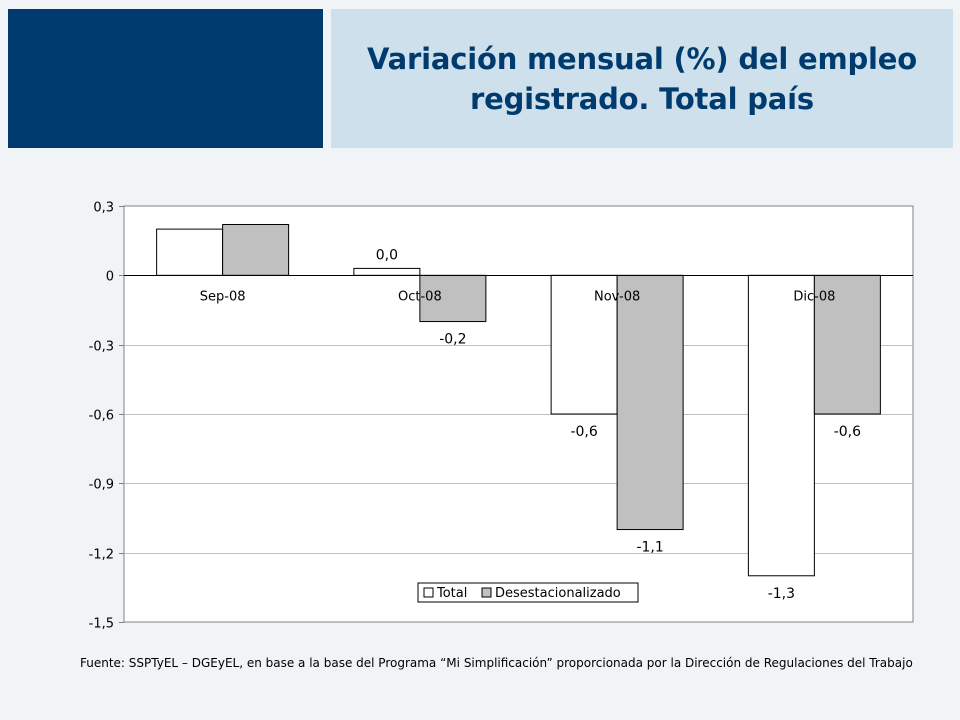 Image resolution: width=960 pixels, height=720 pixels. Describe the element at coordinates (649, 548) in the screenshot. I see `data-label: -1,1` at that location.